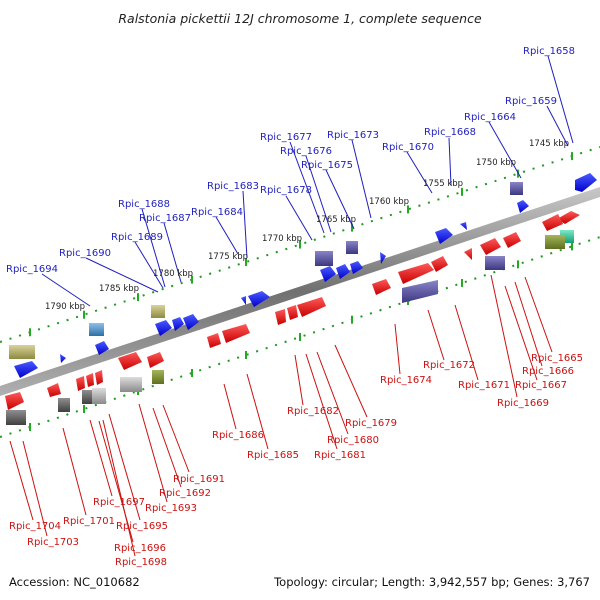 The height and width of the screenshot is (600, 600). Describe the element at coordinates (389, 202) in the screenshot. I see `scale-tick-label: 1760 kbp` at that location.